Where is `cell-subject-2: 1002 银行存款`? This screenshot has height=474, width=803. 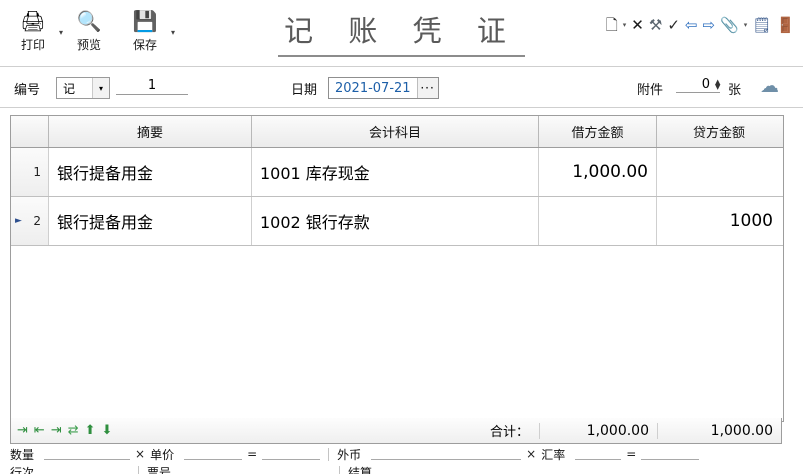
cell-subject-2: 1002 银行存款 is located at coordinates (395, 221).